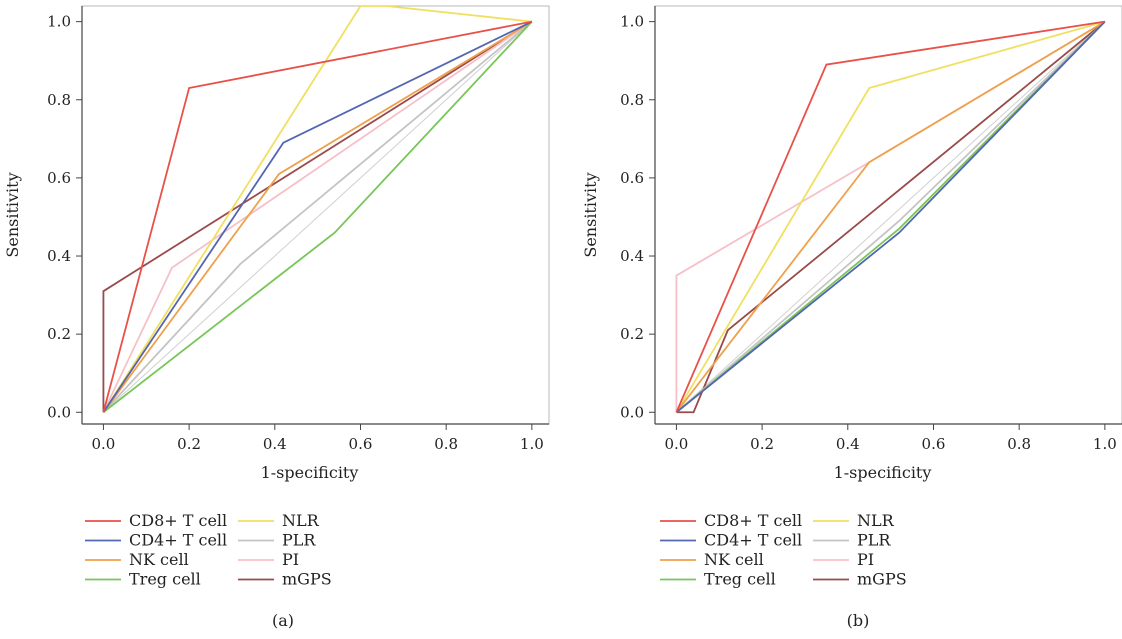 This screenshot has height=639, width=1122. Describe the element at coordinates (283, 620) in the screenshot. I see `panel-label: (a)` at that location.